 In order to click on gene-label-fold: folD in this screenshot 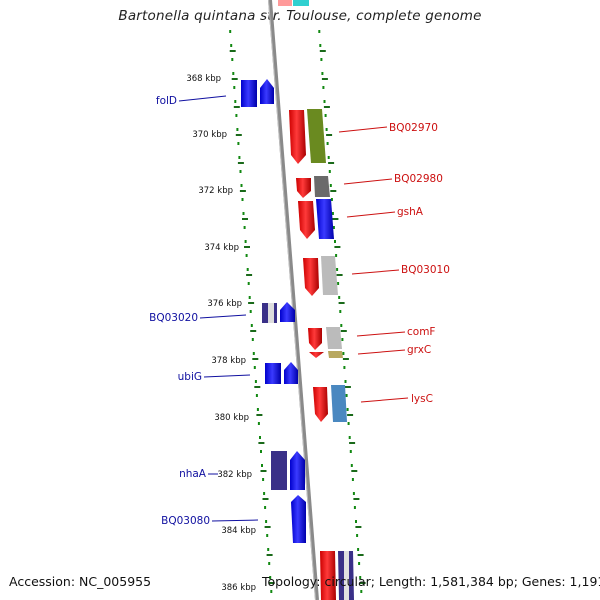, I will do `click(166, 101)`.